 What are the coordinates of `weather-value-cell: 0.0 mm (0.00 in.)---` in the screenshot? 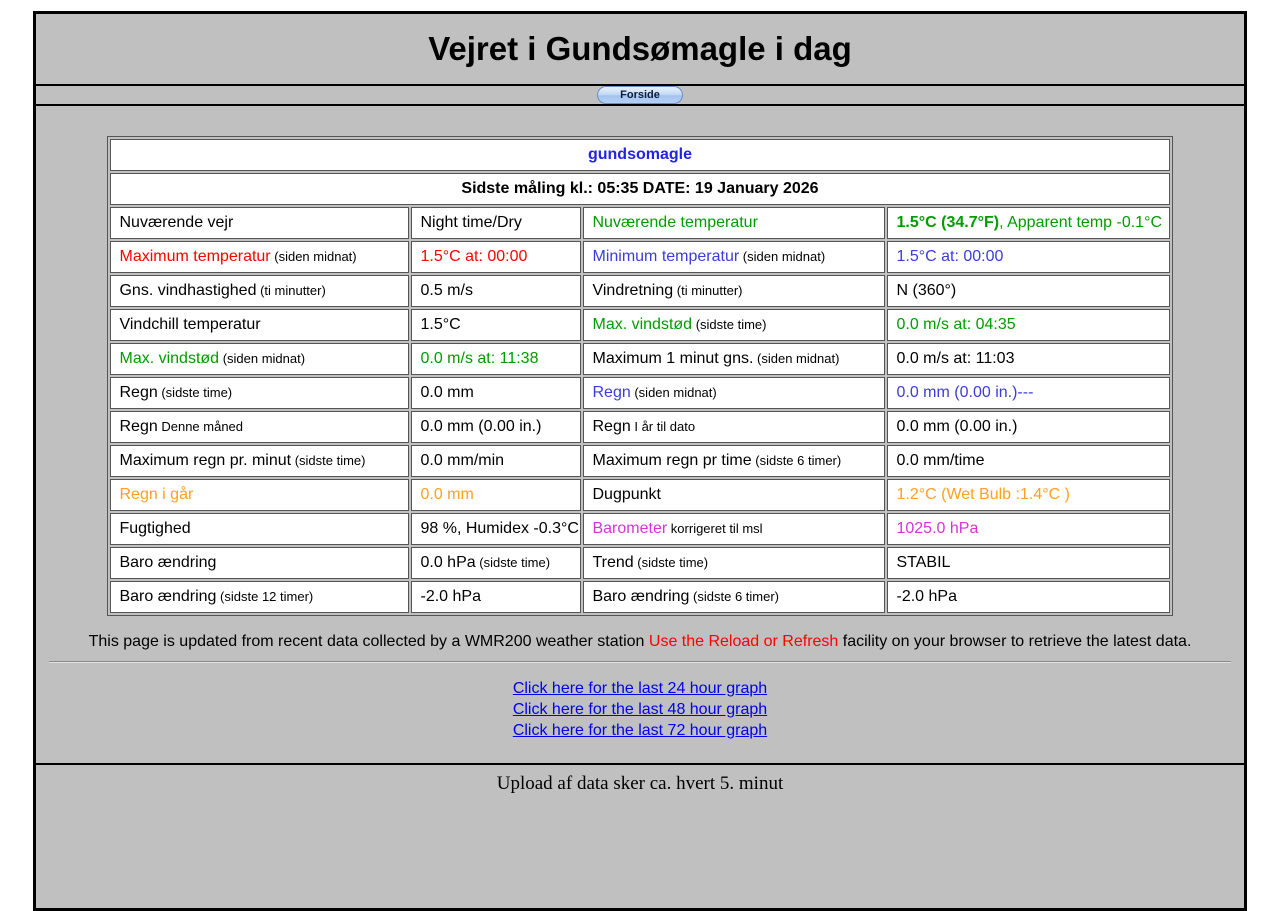 It's located at (1028, 393).